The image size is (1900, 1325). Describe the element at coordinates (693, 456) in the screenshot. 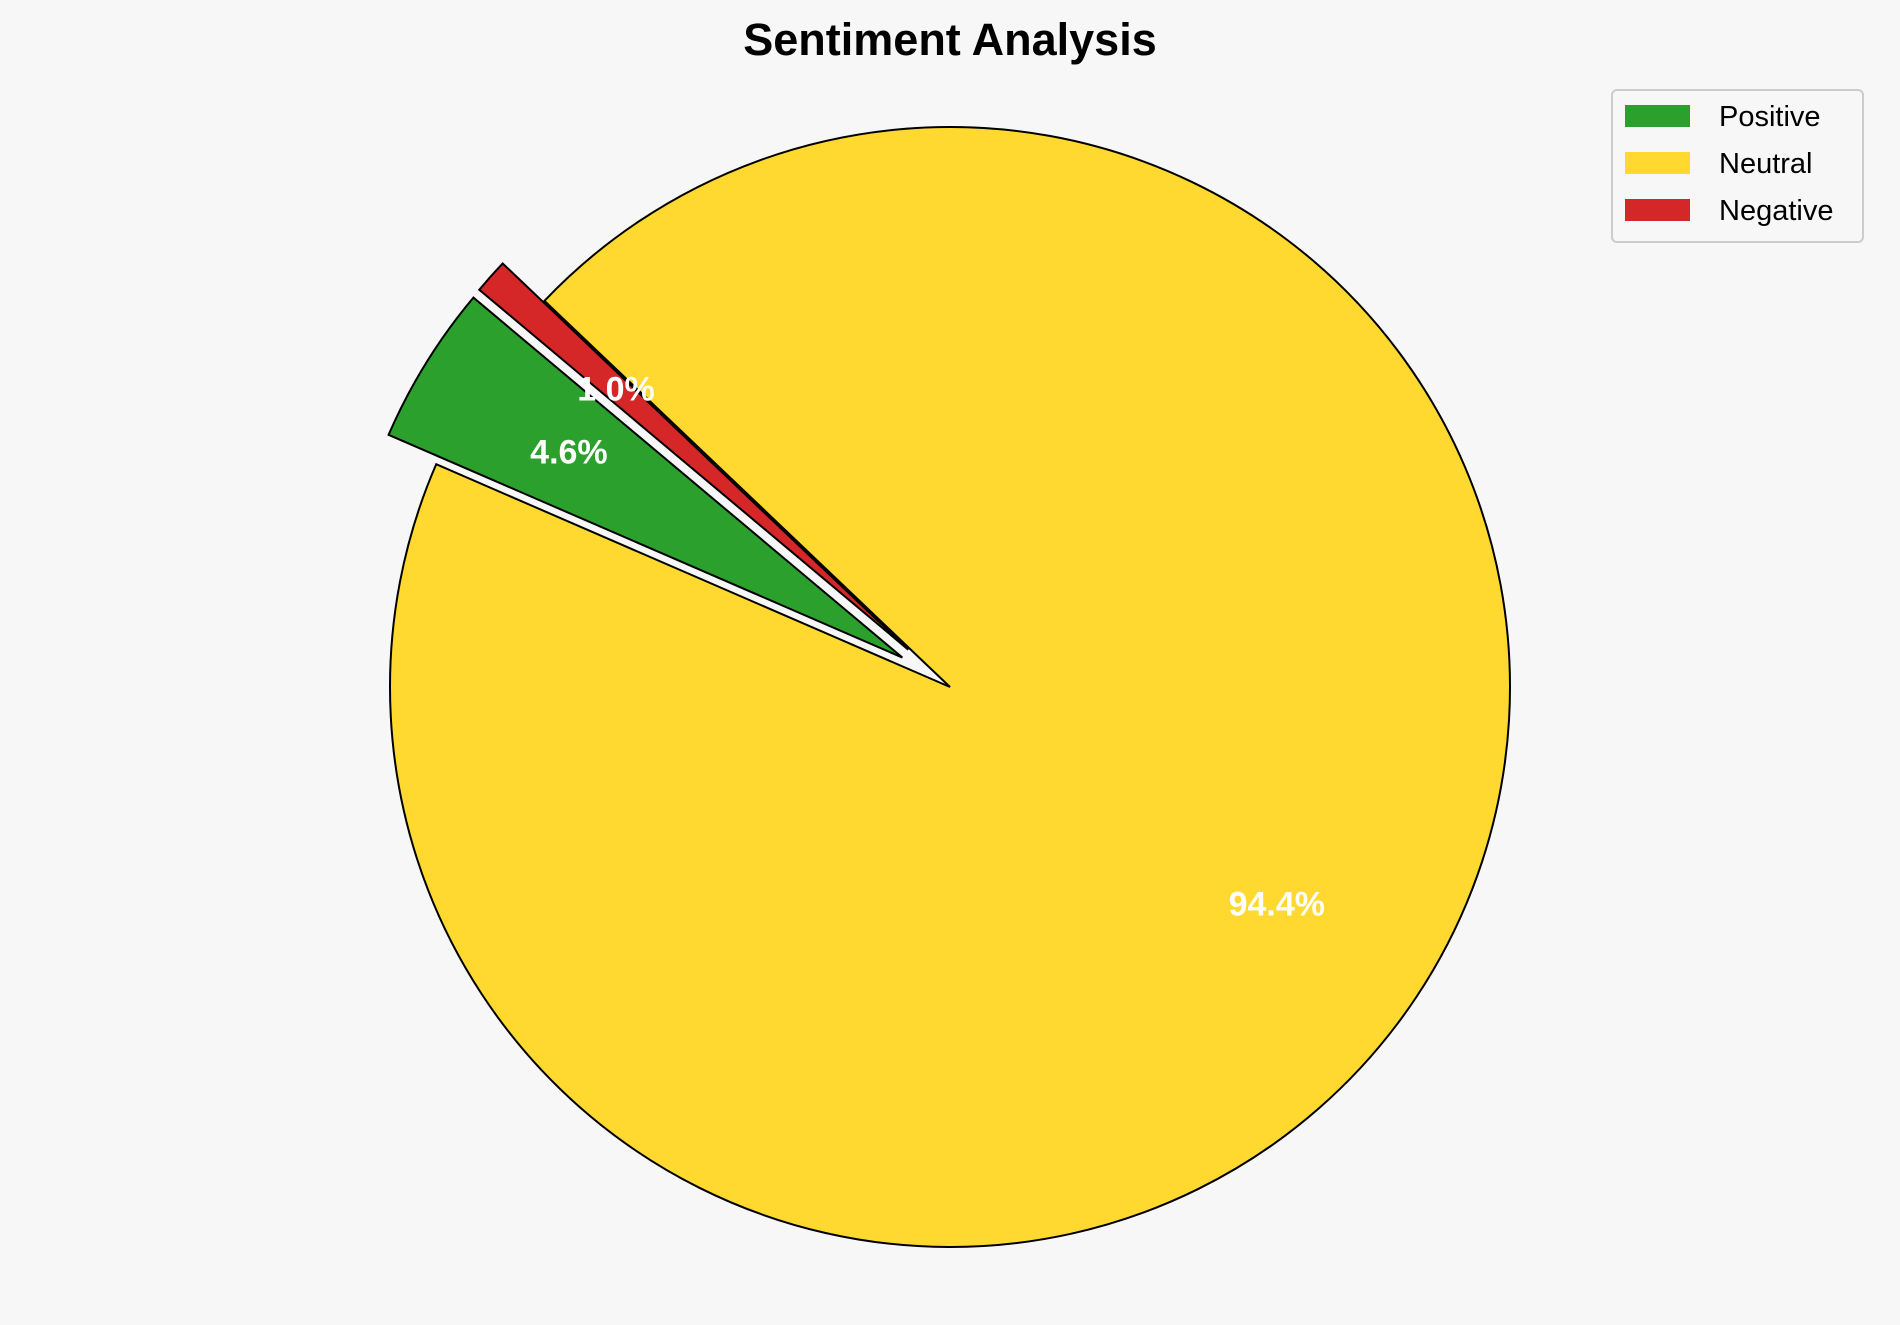

I see `pie-wedge-negative` at that location.